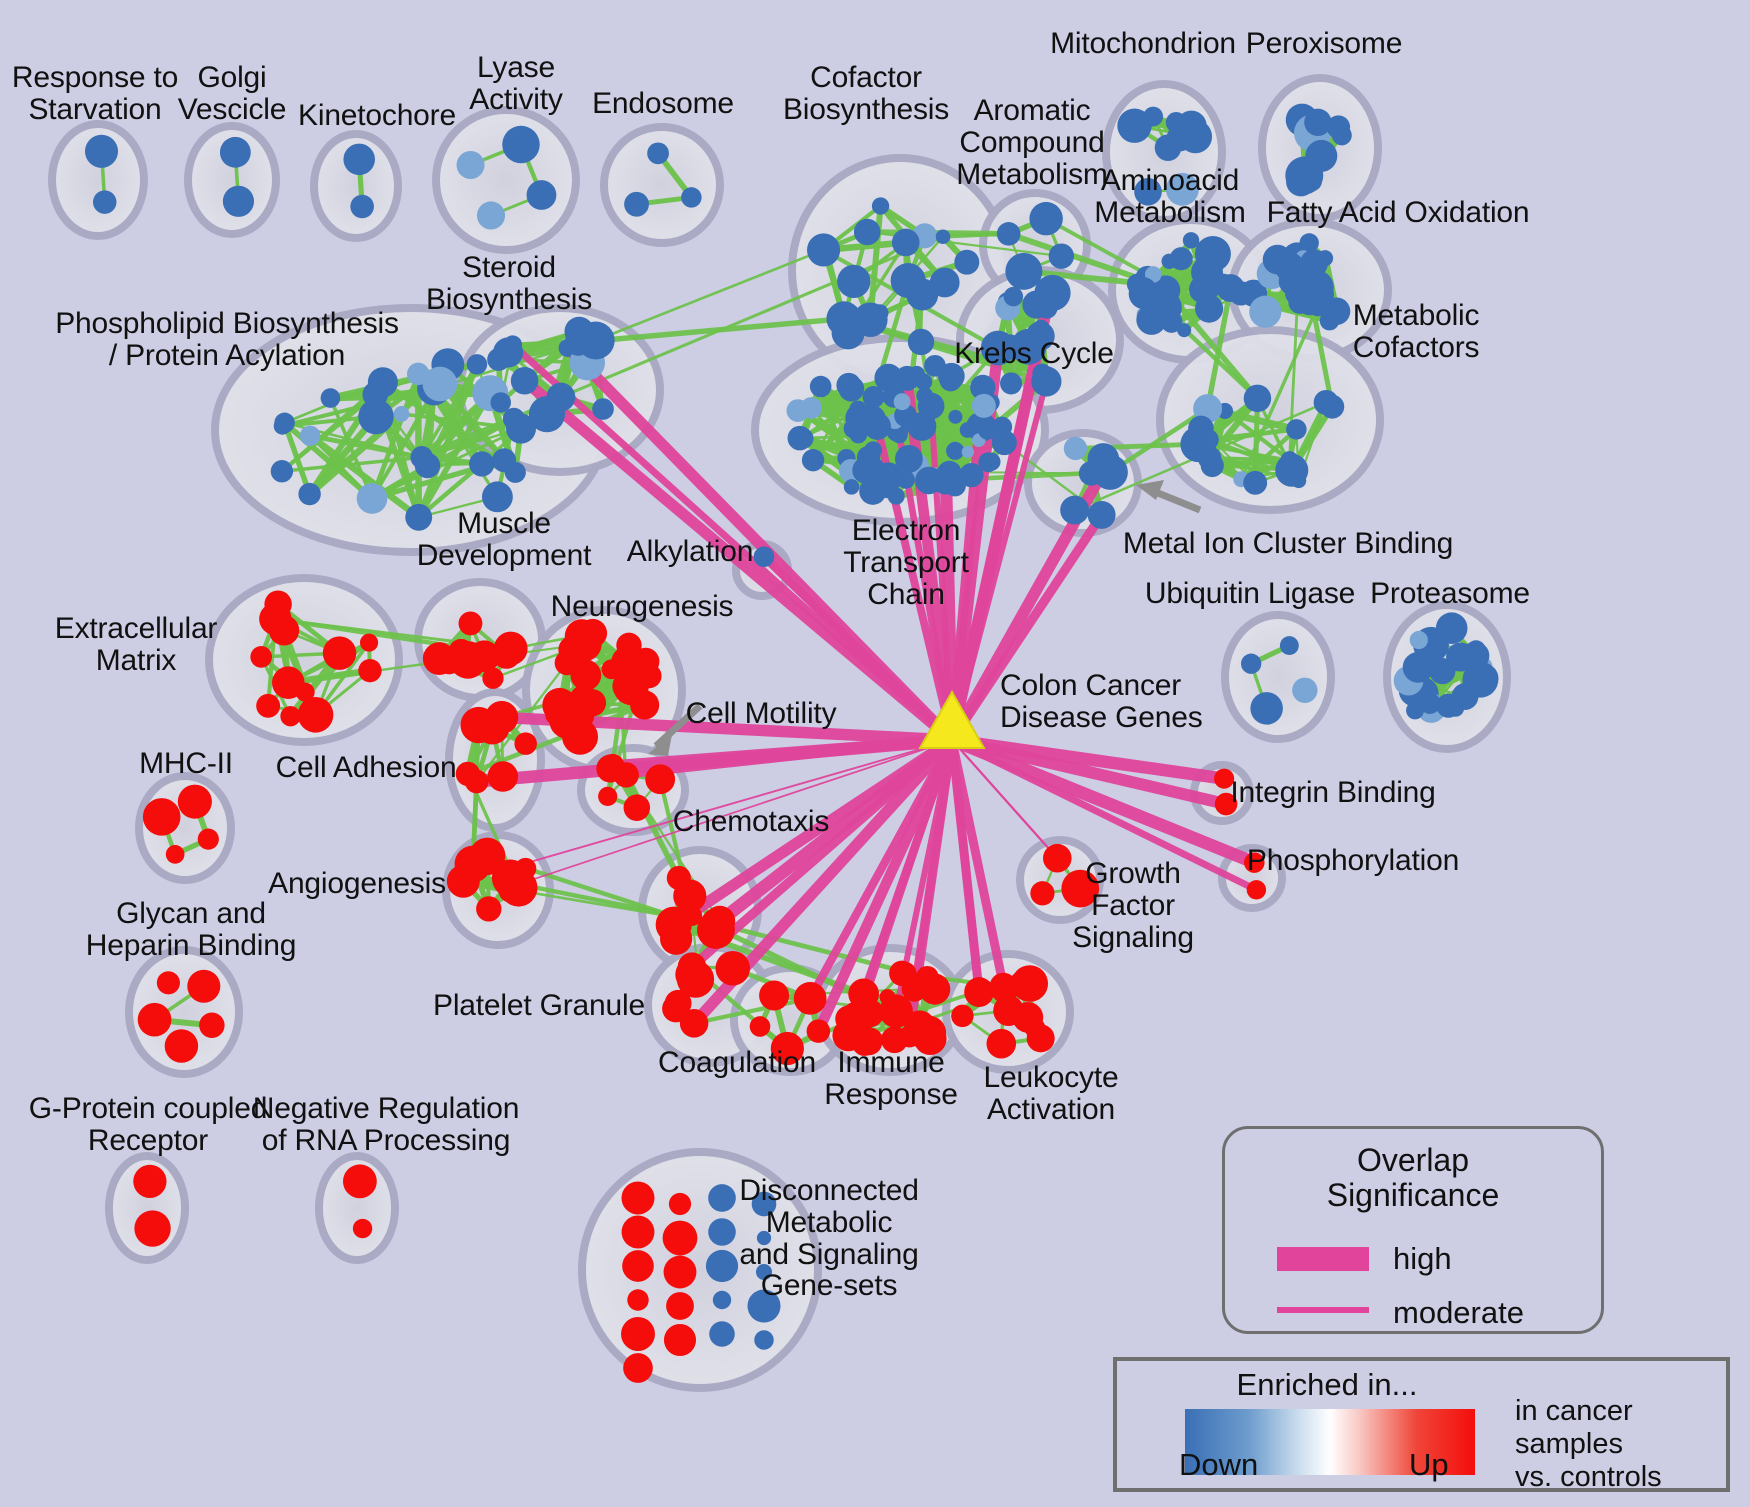 This screenshot has width=1750, height=1507. Describe the element at coordinates (304, 660) in the screenshot. I see `cluster-halo-extracellular-matrix` at that location.